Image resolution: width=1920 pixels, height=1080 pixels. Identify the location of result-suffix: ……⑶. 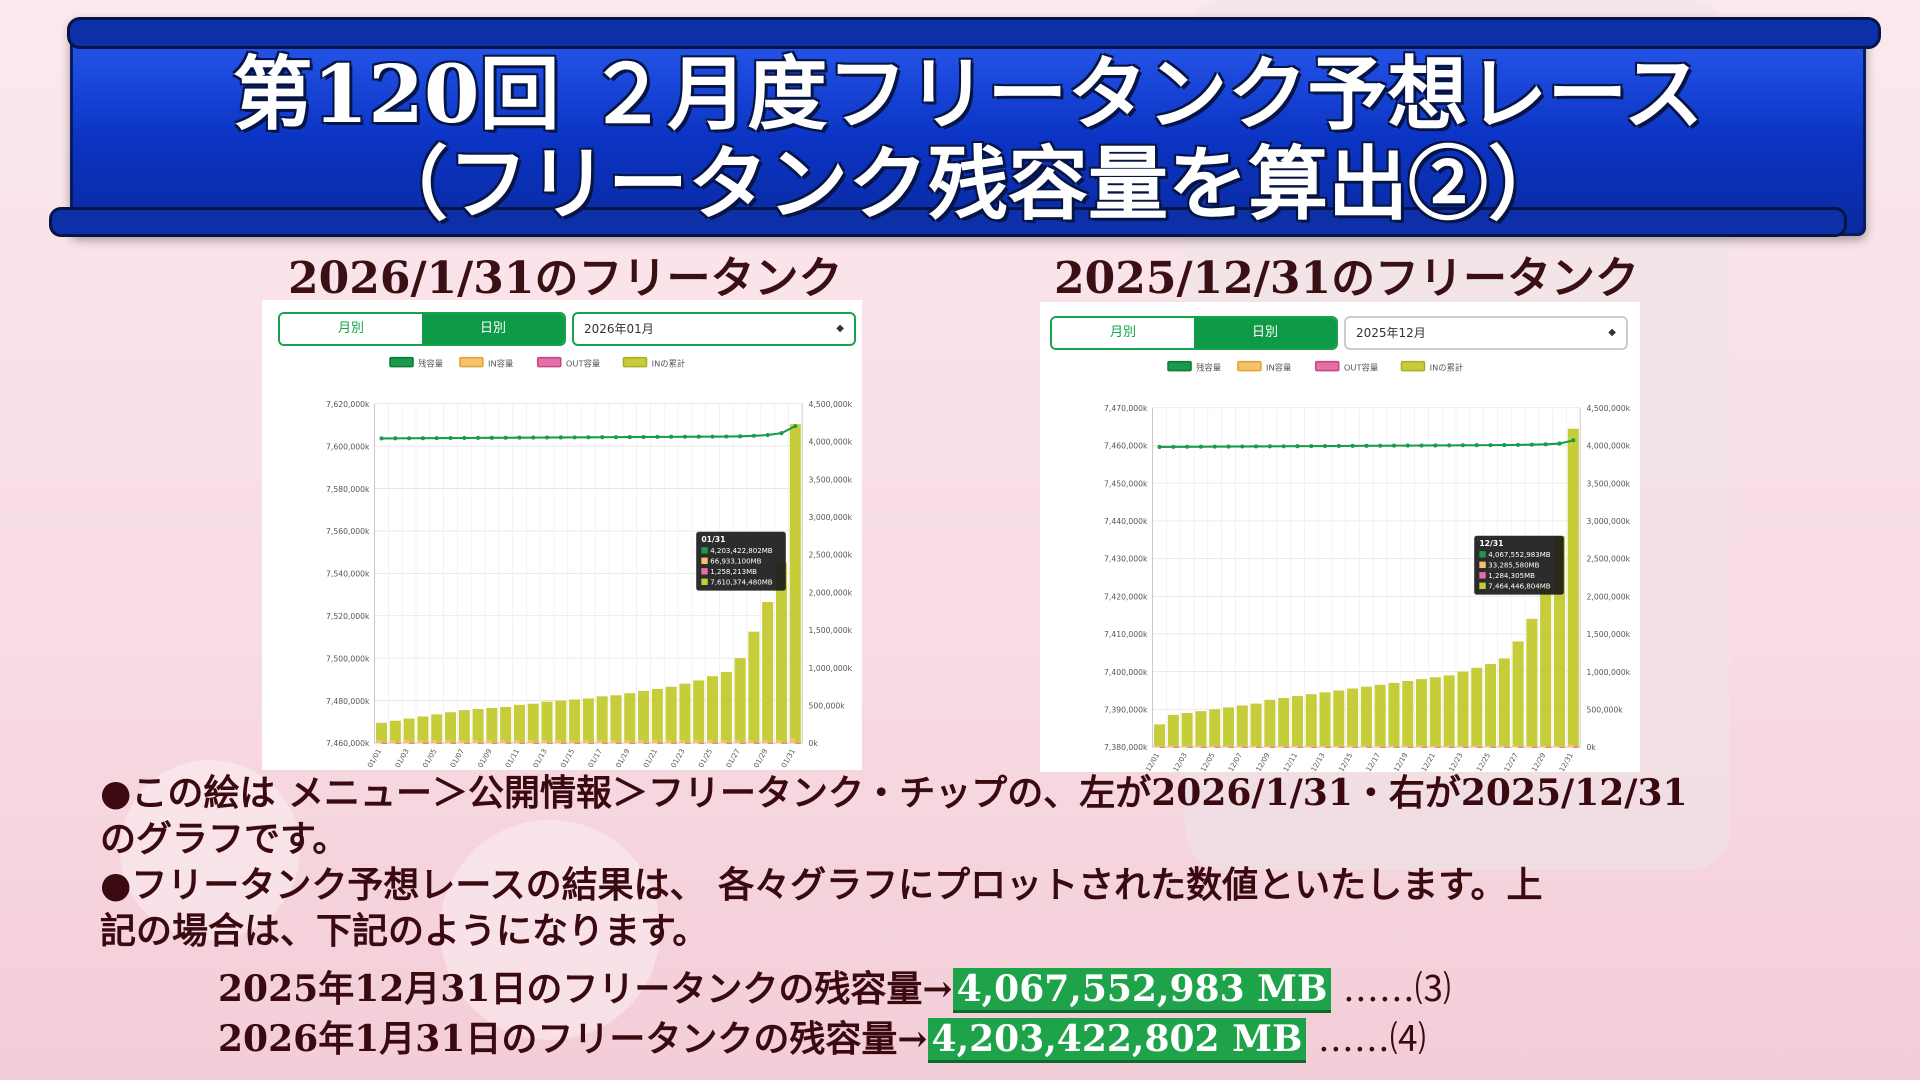
(1391, 989).